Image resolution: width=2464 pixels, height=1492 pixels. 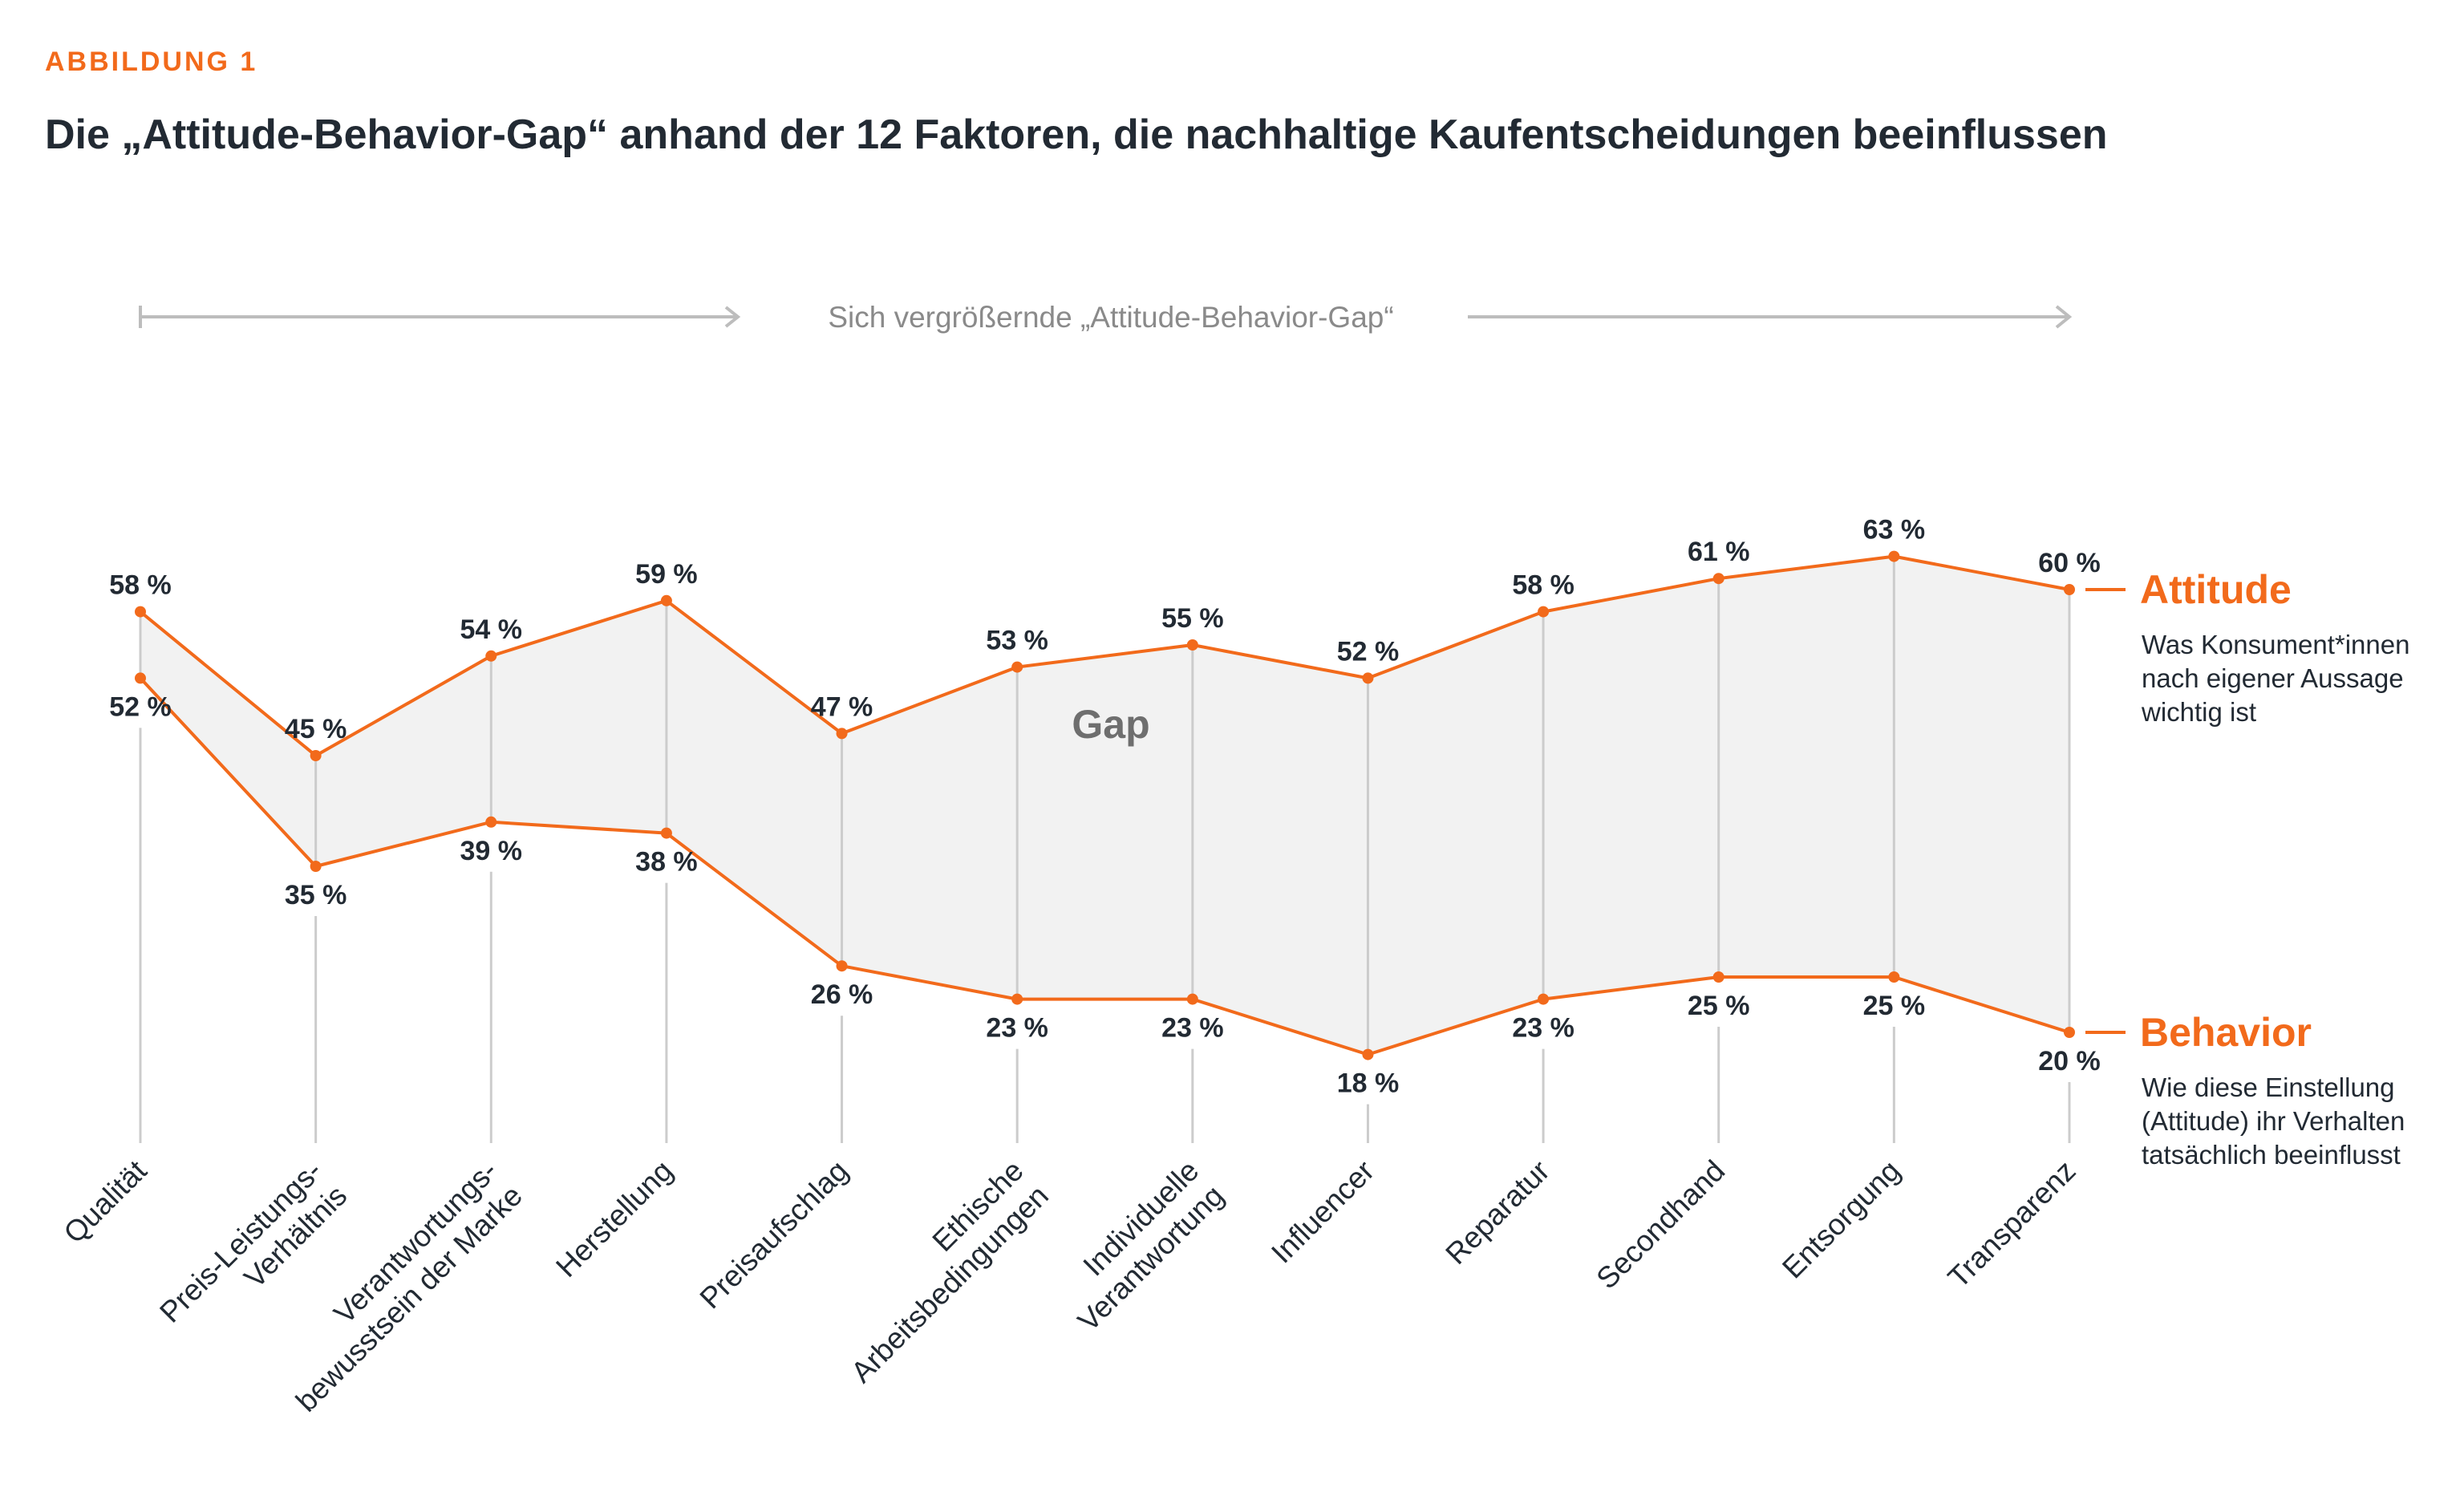 What do you see at coordinates (1017, 641) in the screenshot?
I see `attitude-value-label: 53 %` at bounding box center [1017, 641].